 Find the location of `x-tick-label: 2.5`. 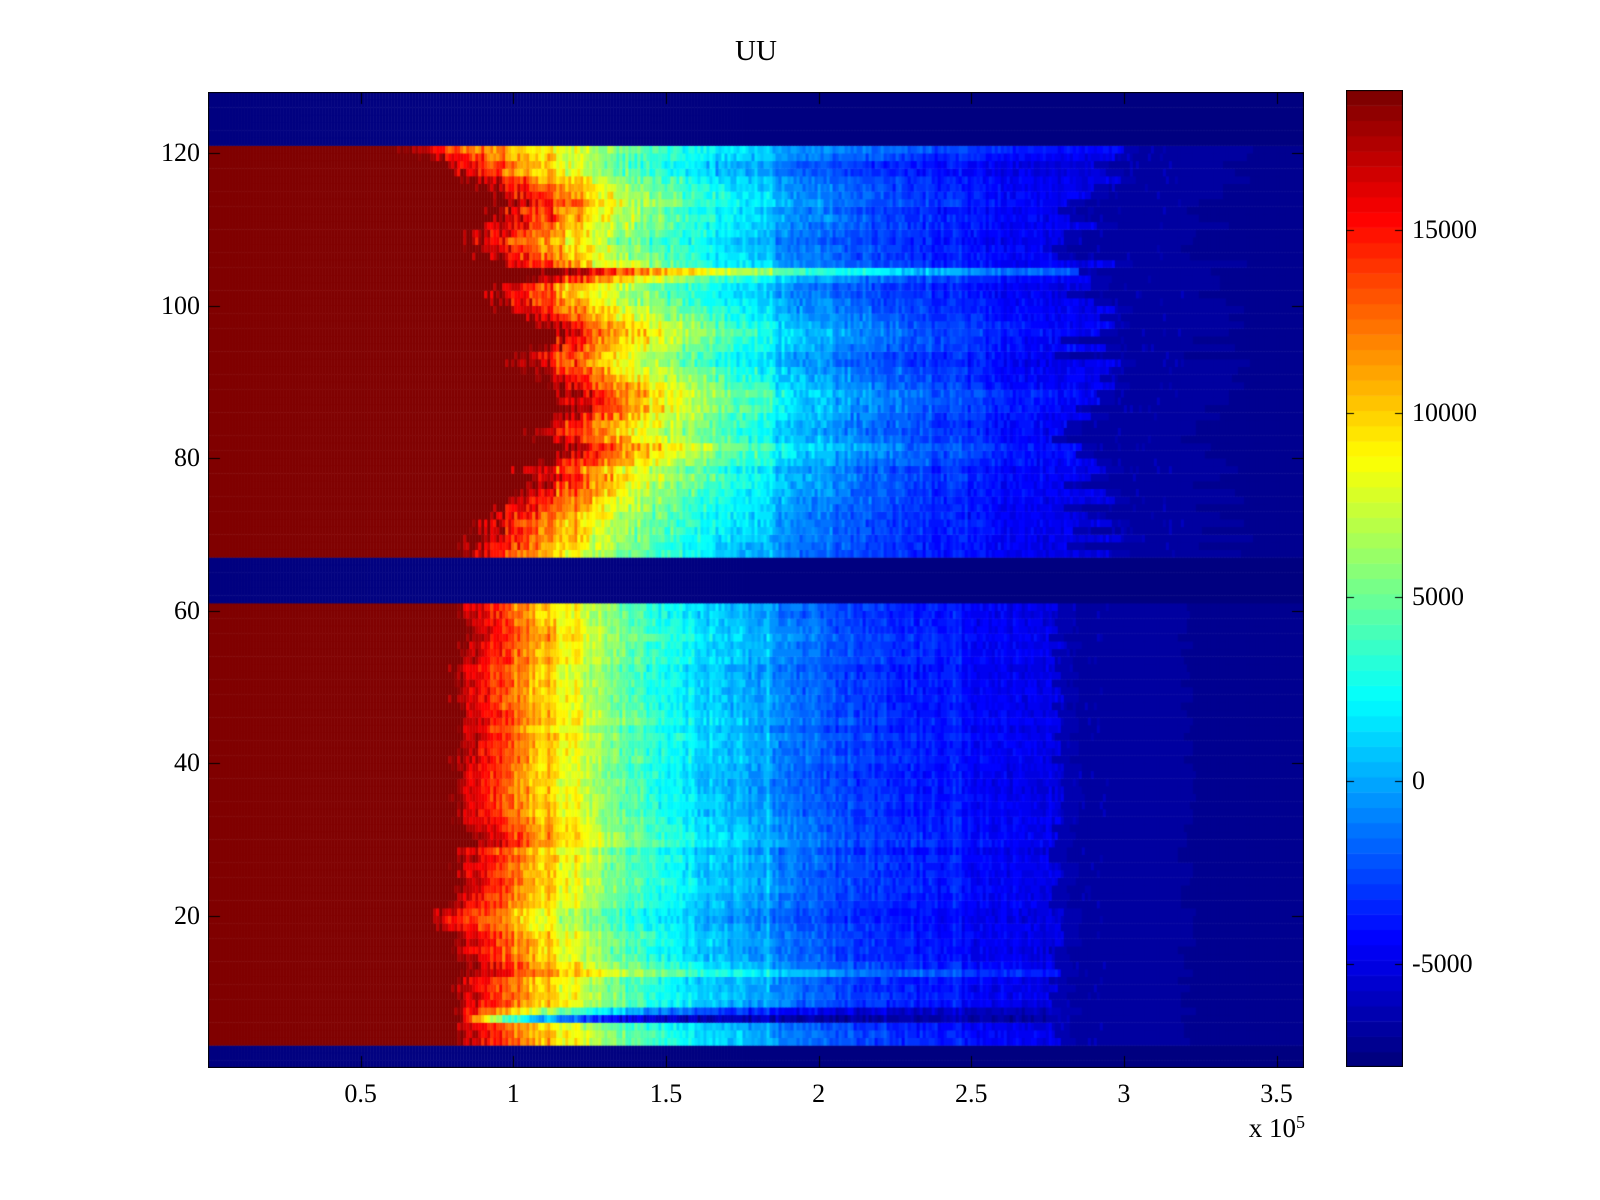

x-tick-label: 2.5 is located at coordinates (971, 1093).